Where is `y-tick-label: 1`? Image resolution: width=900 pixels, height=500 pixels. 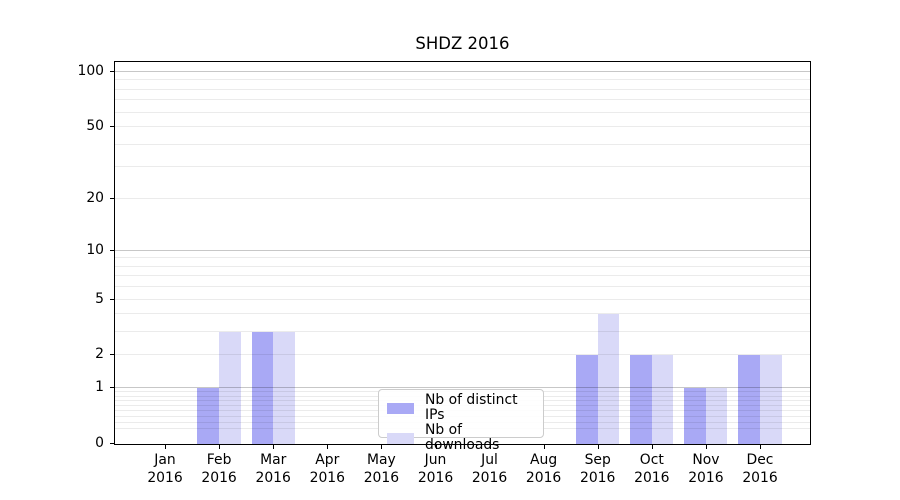 y-tick-label: 1 is located at coordinates (99, 387).